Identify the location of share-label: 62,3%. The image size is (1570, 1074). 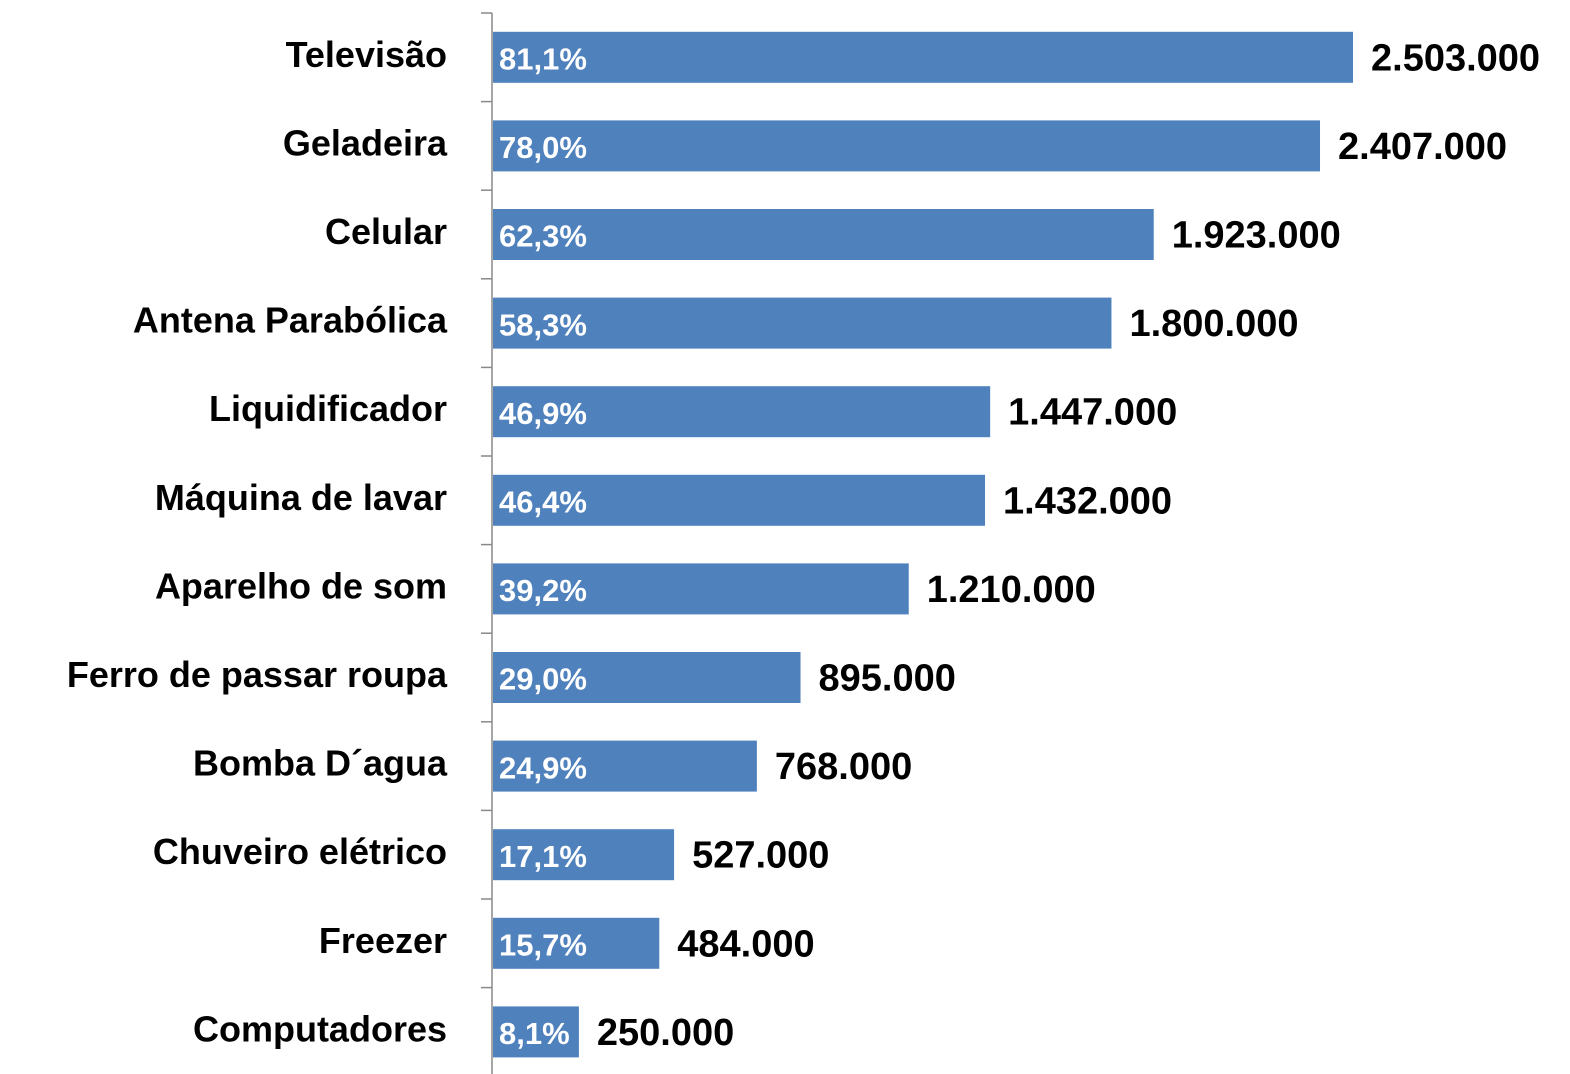
(543, 236).